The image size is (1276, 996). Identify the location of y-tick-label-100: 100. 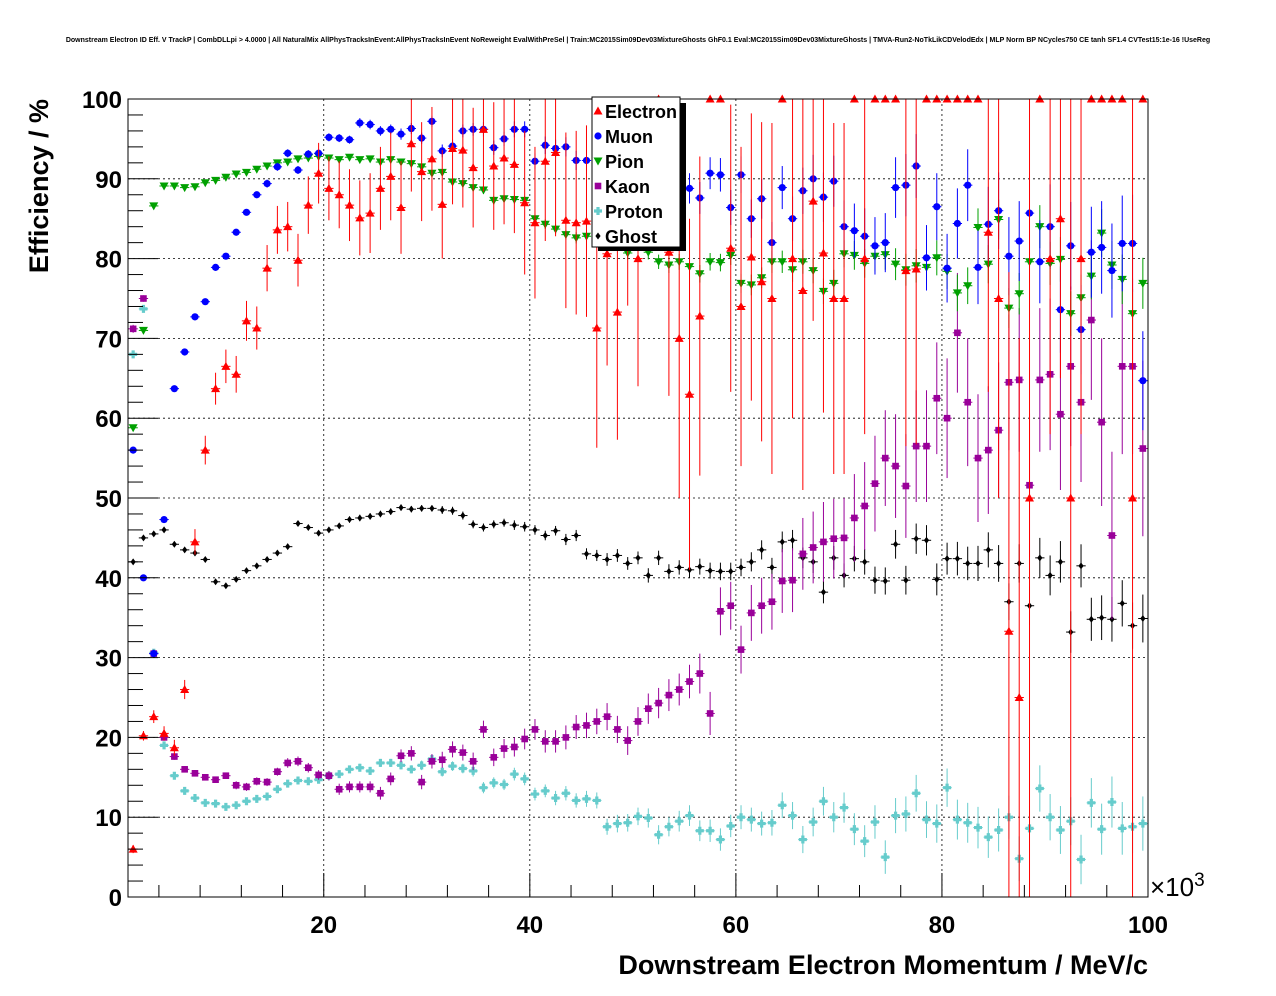
(102, 100).